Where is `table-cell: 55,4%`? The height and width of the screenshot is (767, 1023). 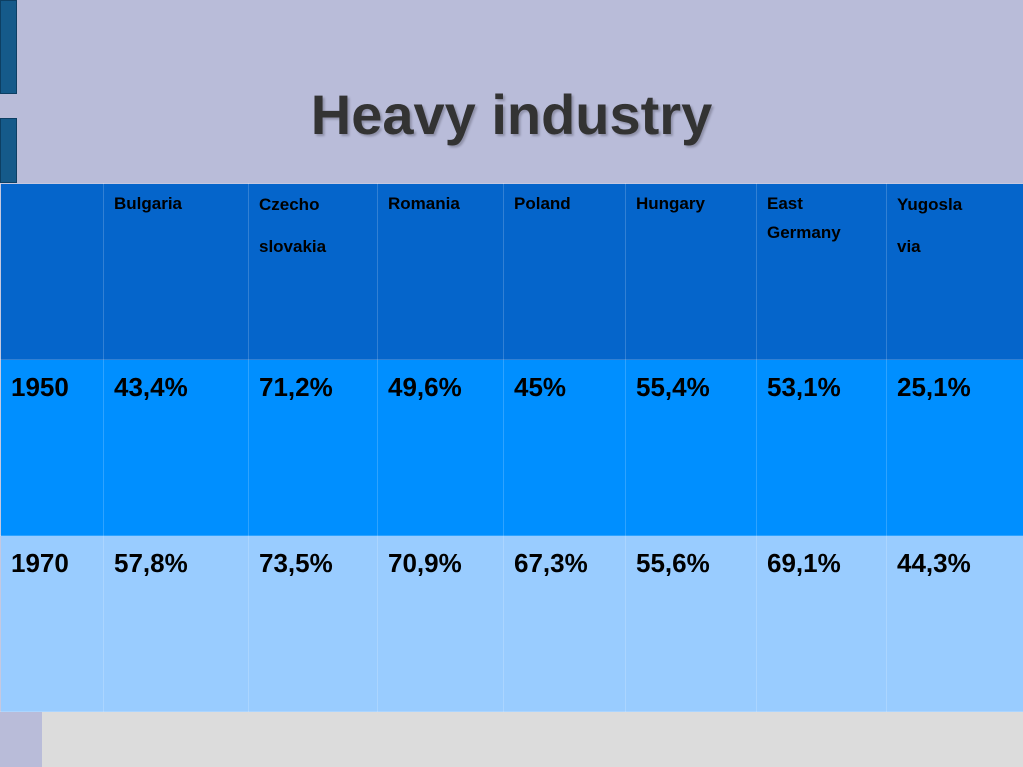 table-cell: 55,4% is located at coordinates (691, 447).